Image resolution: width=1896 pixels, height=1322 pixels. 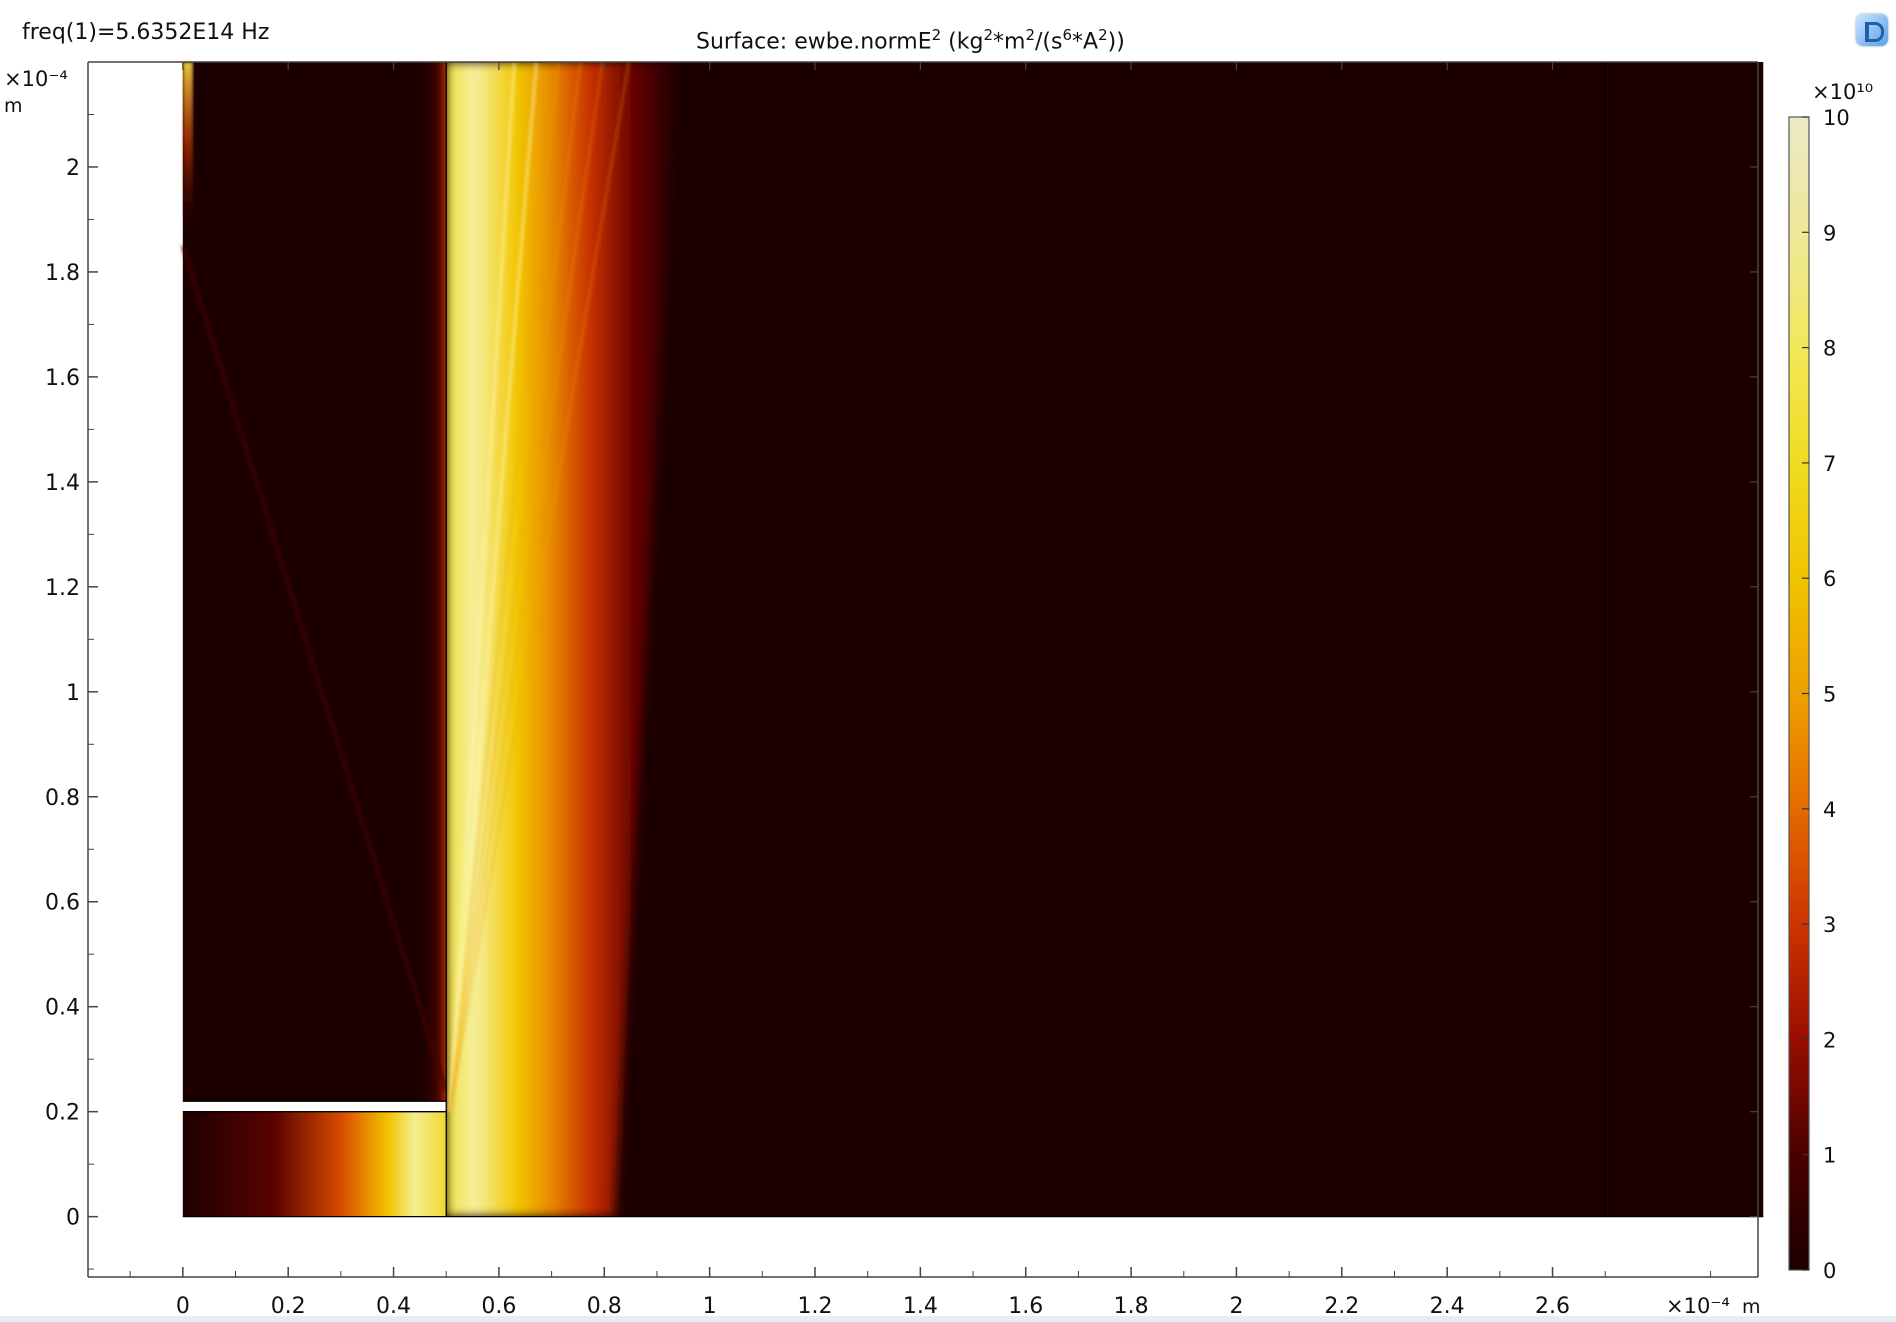 I want to click on x-tick-label: 0, so click(x=183, y=1306).